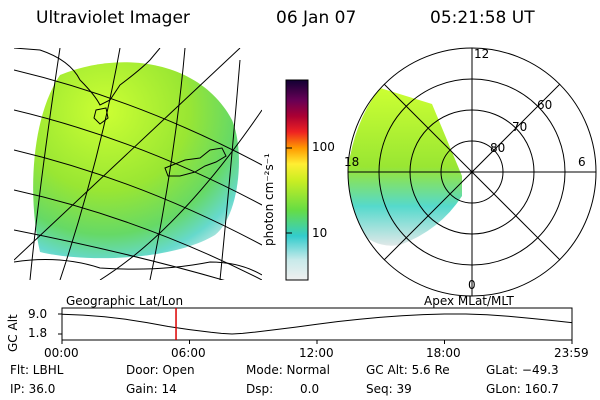 The height and width of the screenshot is (400, 600). Describe the element at coordinates (38, 333) in the screenshot. I see `y-tick-1-8: 1.8` at that location.